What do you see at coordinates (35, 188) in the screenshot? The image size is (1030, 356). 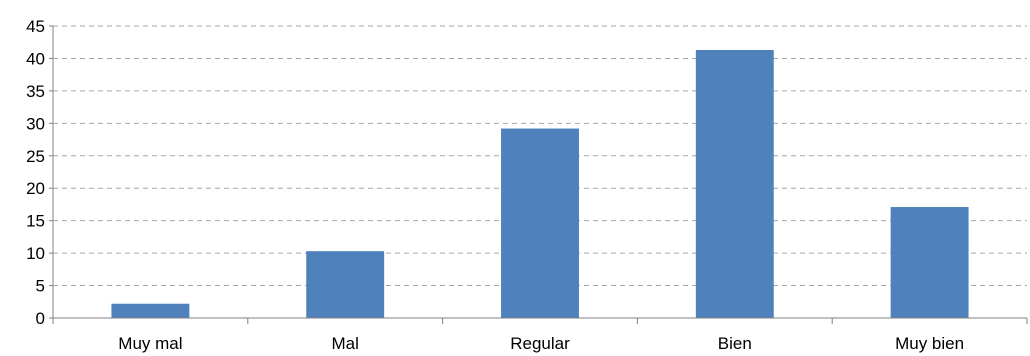 I see `y-tick-label-20: 20` at bounding box center [35, 188].